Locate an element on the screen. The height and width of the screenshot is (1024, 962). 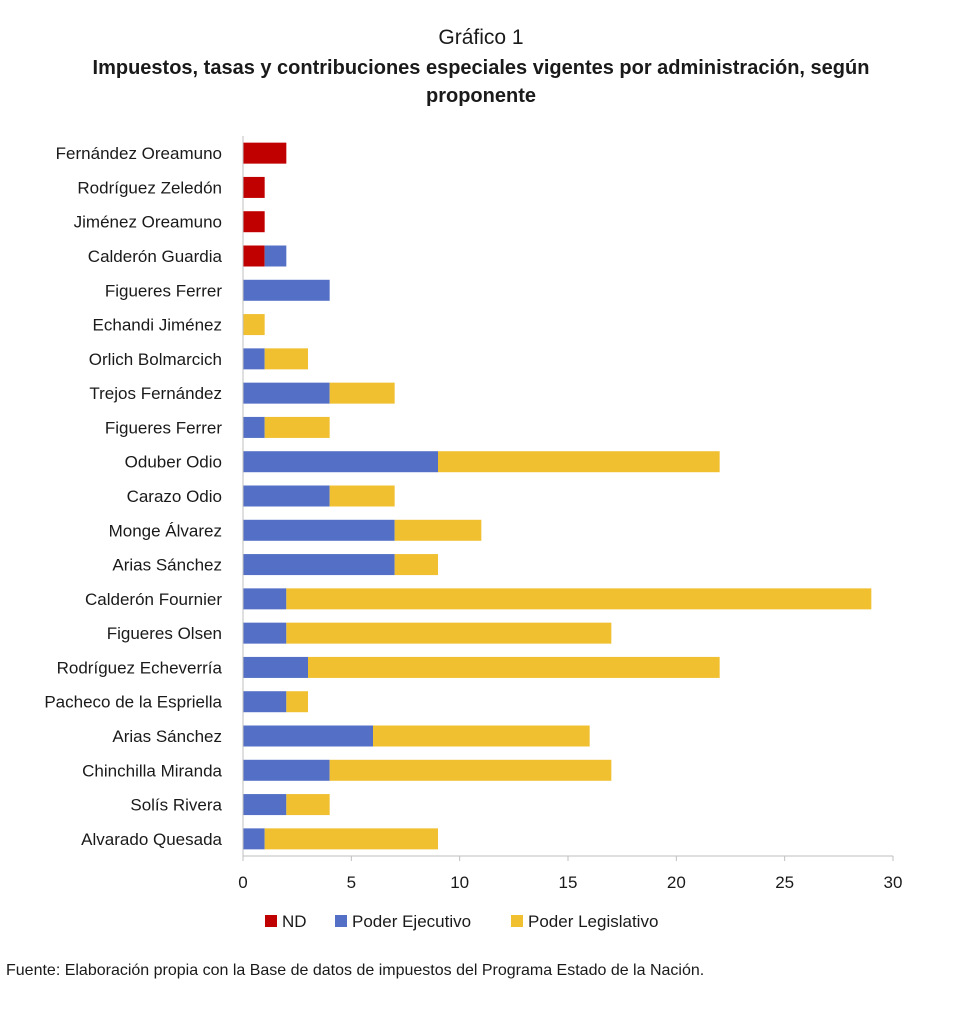
category-label: Jiménez Oreamuno is located at coordinates (148, 222).